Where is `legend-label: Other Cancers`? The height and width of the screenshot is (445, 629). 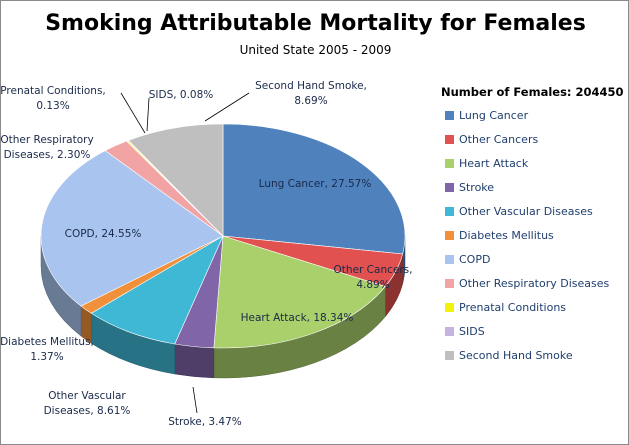 legend-label: Other Cancers is located at coordinates (499, 139).